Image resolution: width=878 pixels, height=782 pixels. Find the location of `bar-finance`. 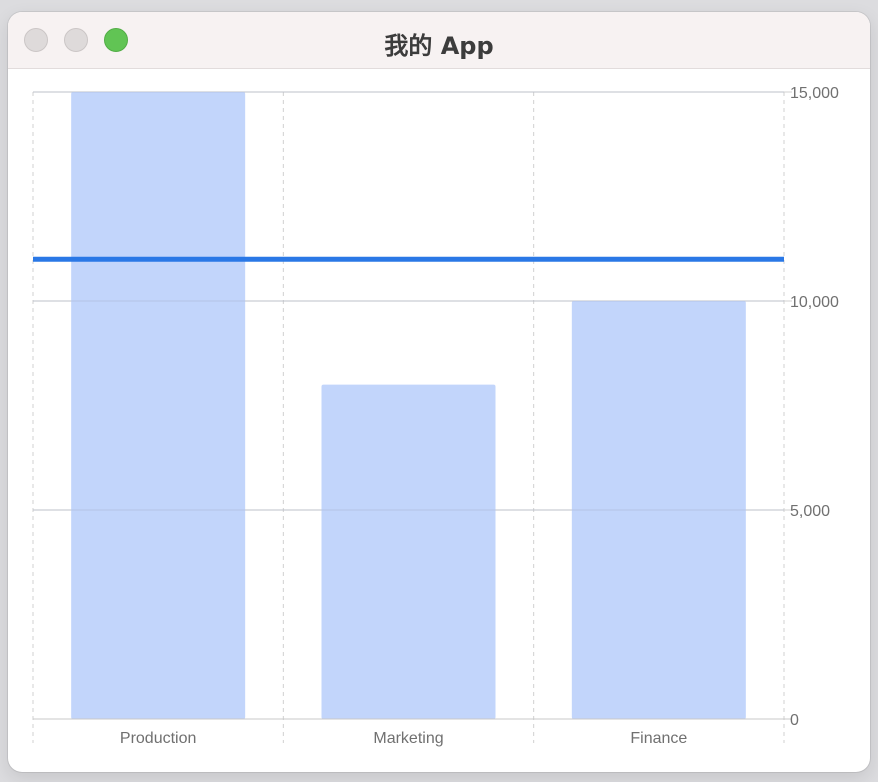

bar-finance is located at coordinates (658, 510).